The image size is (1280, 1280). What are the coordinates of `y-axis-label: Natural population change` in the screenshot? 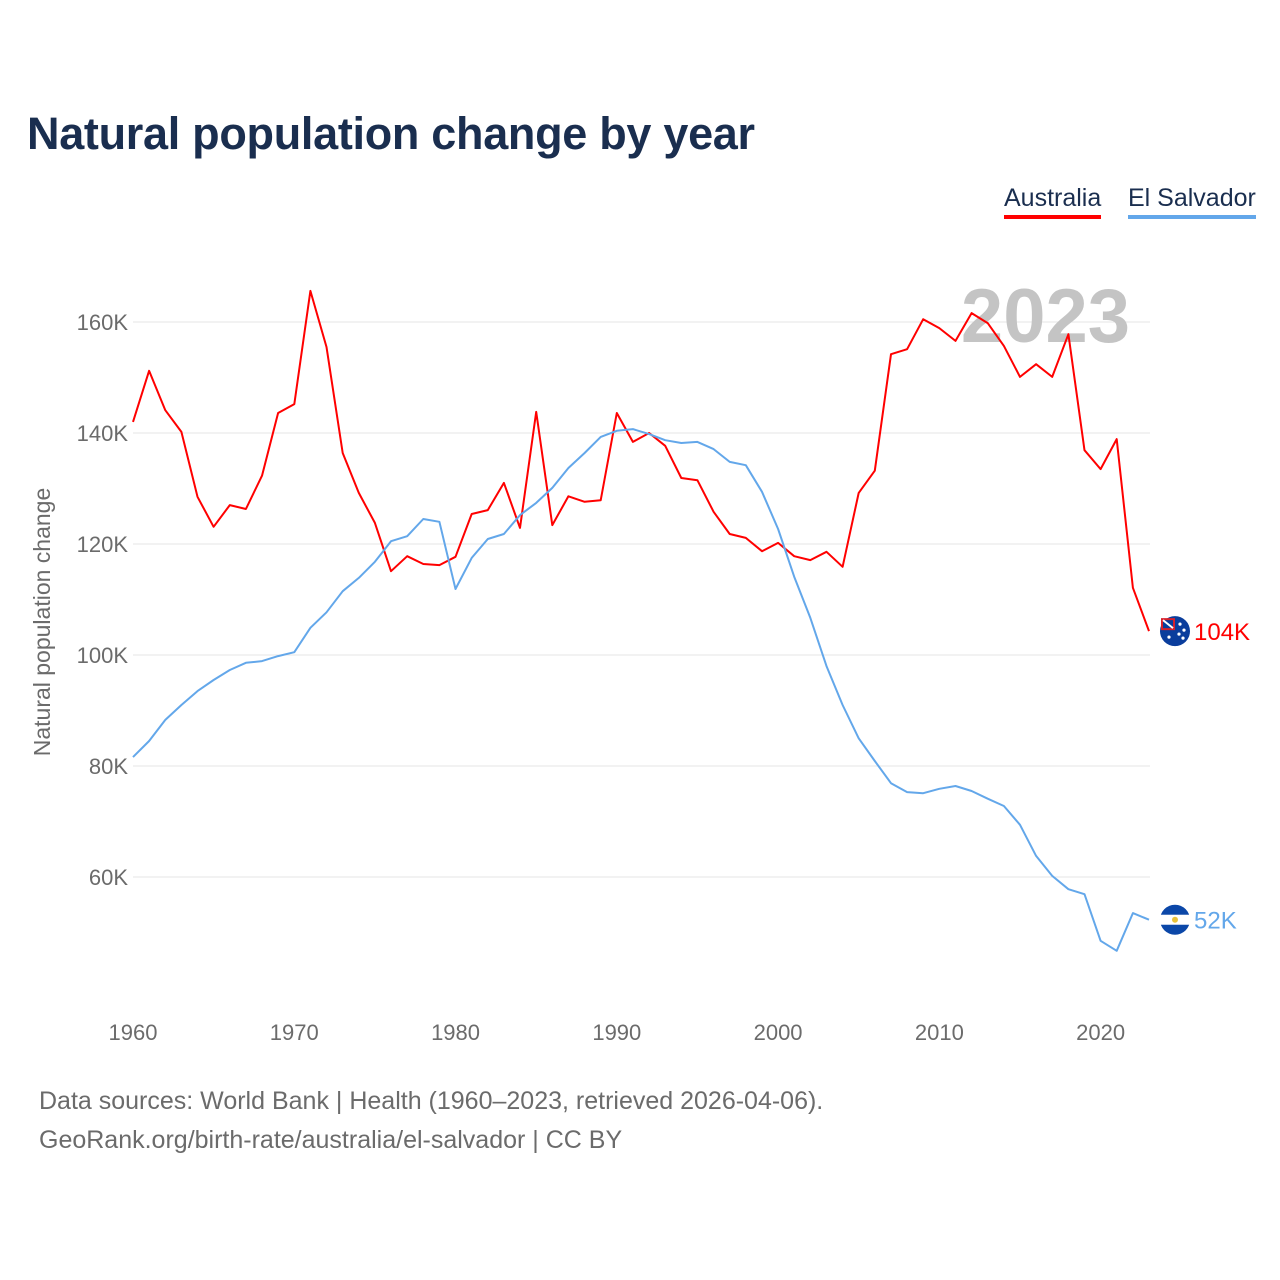 It's located at (42, 622).